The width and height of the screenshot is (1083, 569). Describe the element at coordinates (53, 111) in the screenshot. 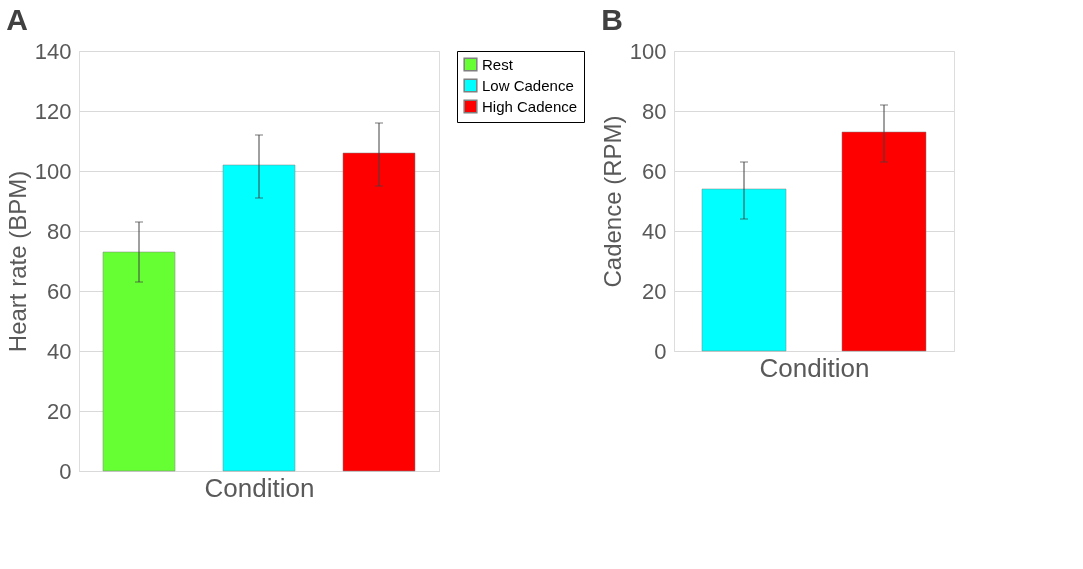

I see `y-tick-label: 120` at that location.